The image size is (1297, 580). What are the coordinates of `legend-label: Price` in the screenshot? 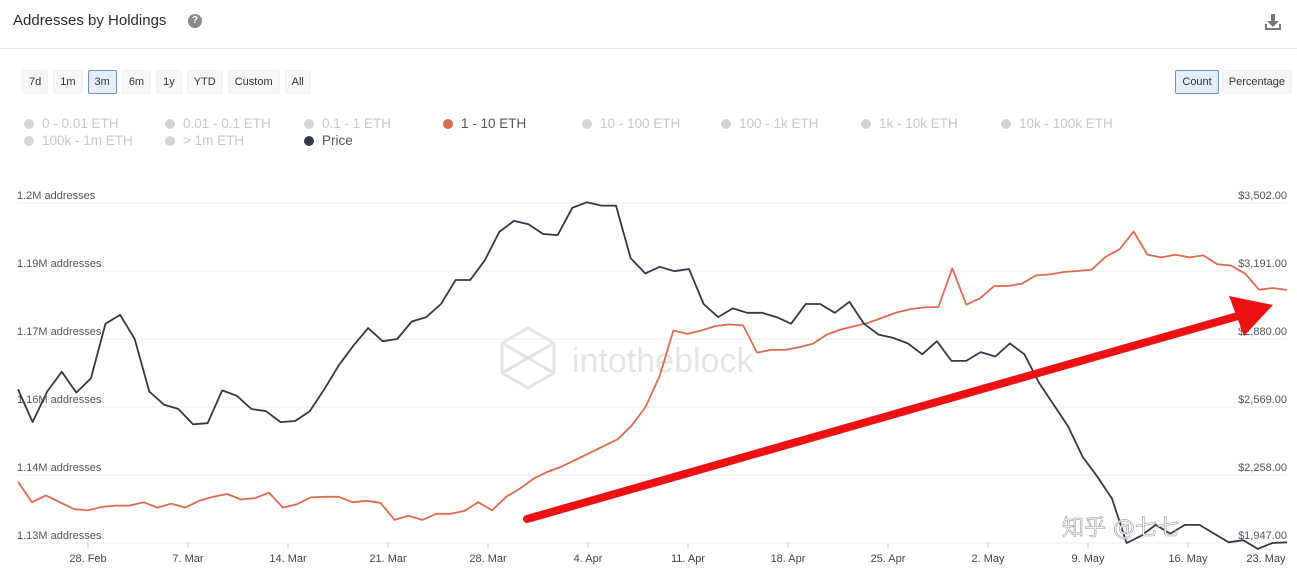 It's located at (337, 140).